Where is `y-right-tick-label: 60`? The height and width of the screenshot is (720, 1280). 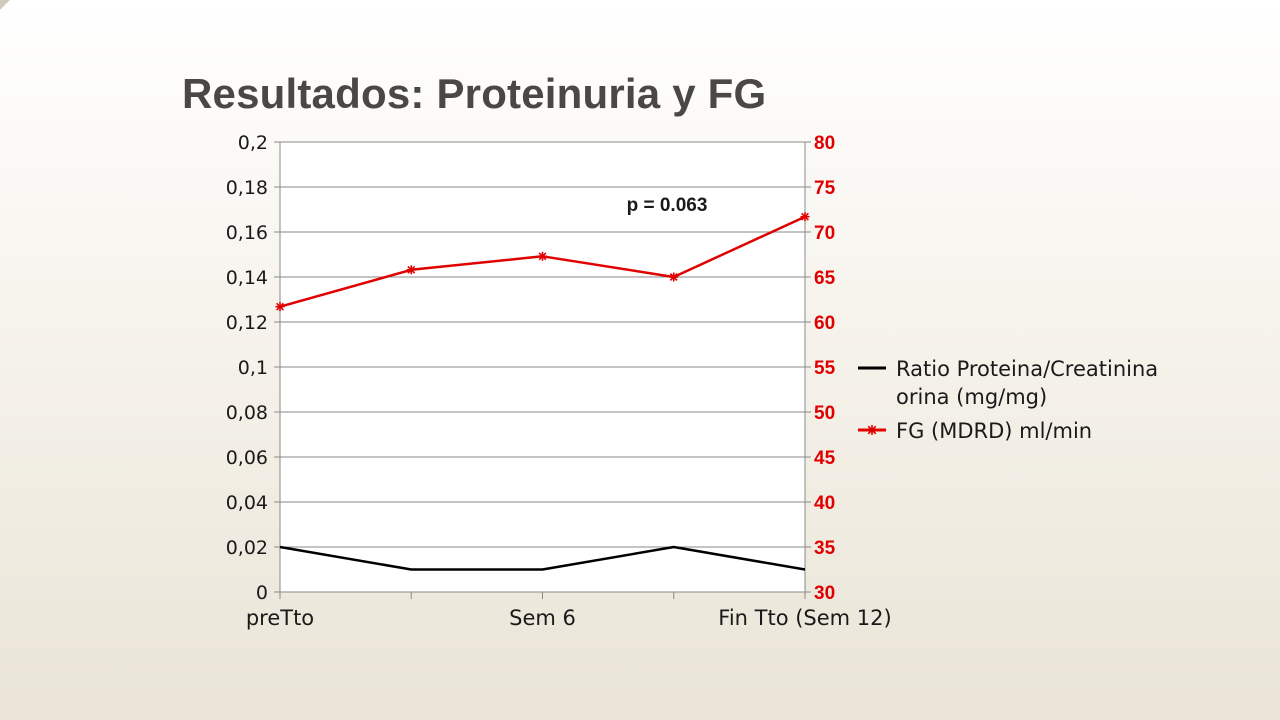
y-right-tick-label: 60 is located at coordinates (824, 323).